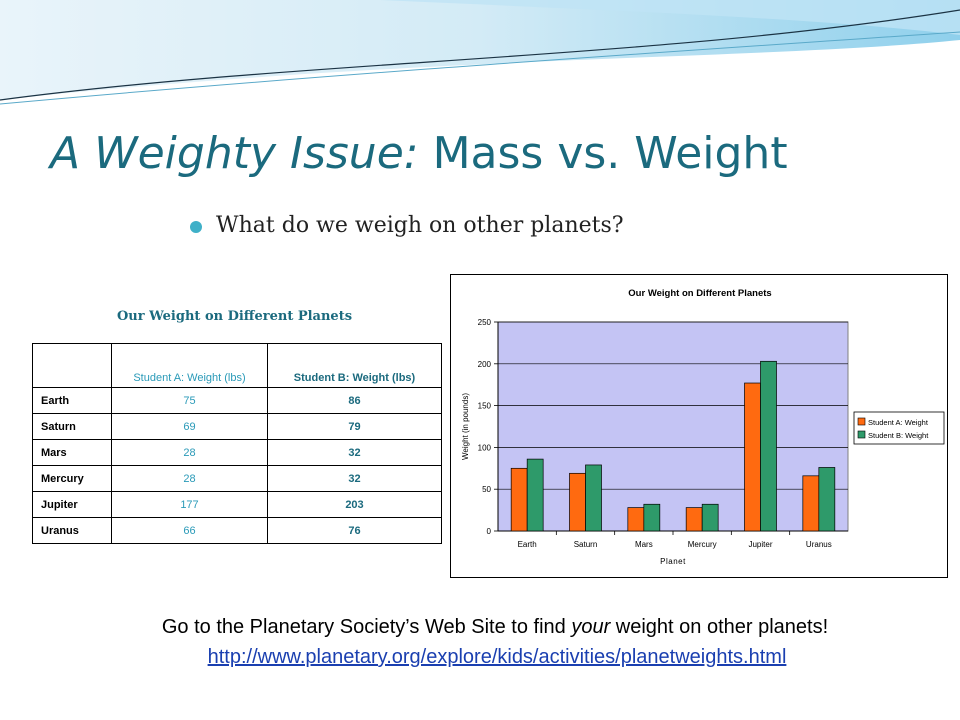  What do you see at coordinates (485, 322) in the screenshot?
I see `y-tick-label: 250` at bounding box center [485, 322].